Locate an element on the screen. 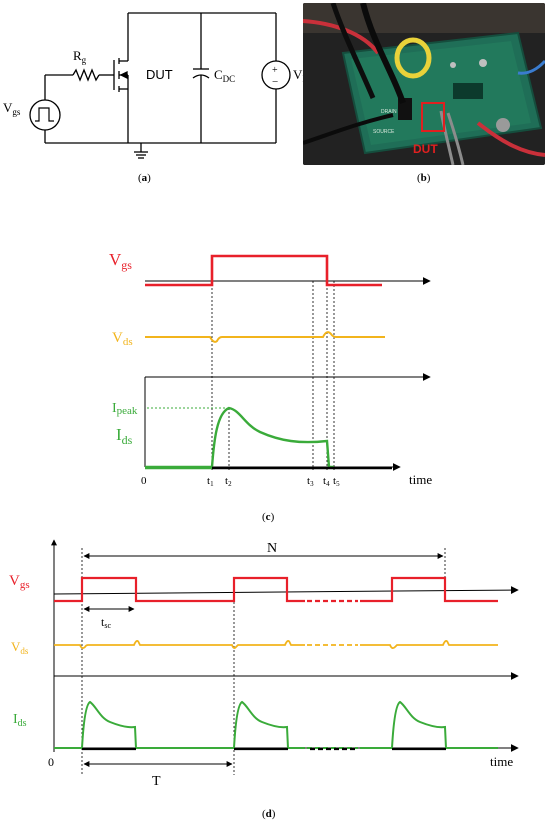  c-vgs-label: Vgs is located at coordinates (120, 261).